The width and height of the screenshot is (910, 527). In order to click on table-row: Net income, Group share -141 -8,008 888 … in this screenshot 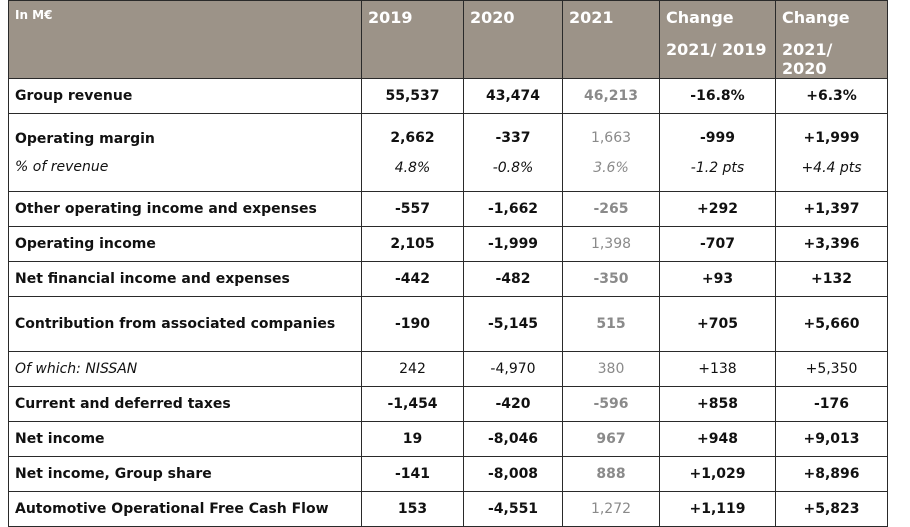, I will do `click(448, 474)`.